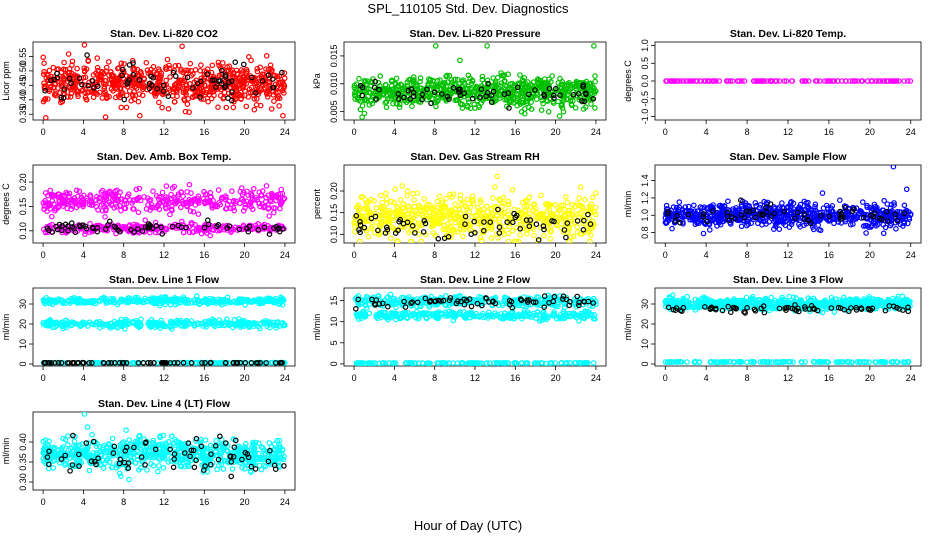 The height and width of the screenshot is (540, 936). Describe the element at coordinates (645, 45) in the screenshot. I see `y-tick-label: 1.0` at that location.